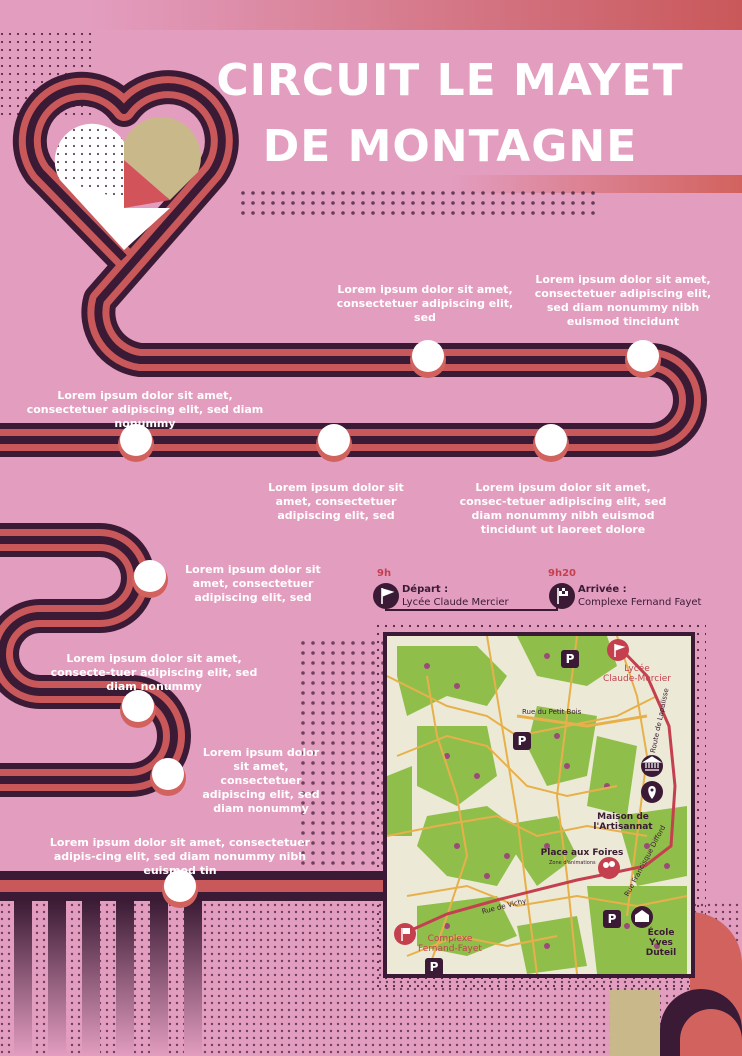  What do you see at coordinates (342, 770) in the screenshot?
I see `dots-right-middle` at bounding box center [342, 770].